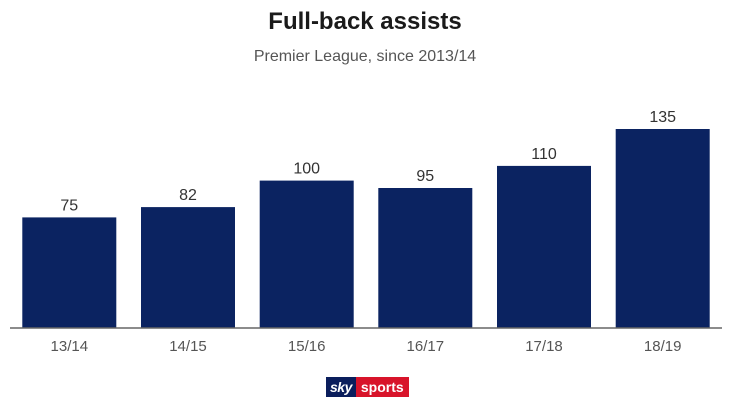 The height and width of the screenshot is (411, 730). Describe the element at coordinates (365, 21) in the screenshot. I see `chart-title: Full-back assists` at that location.